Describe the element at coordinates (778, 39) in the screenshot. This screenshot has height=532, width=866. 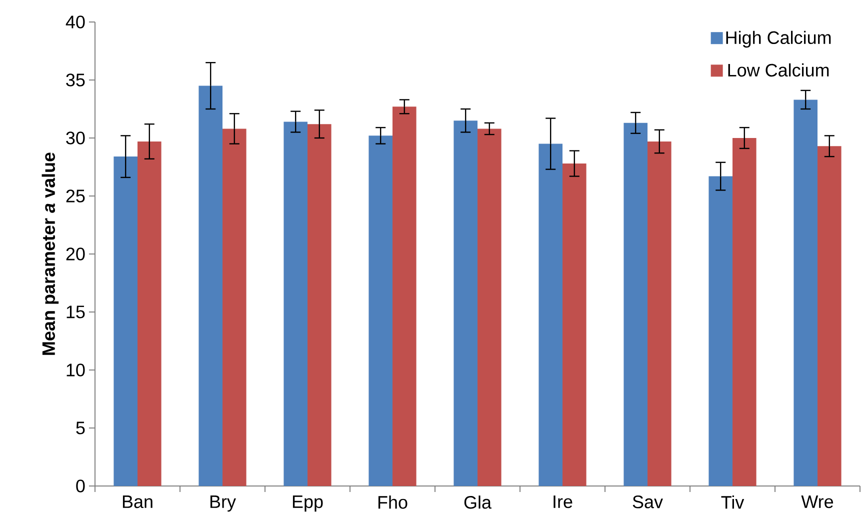
I see `legend-label: High Calcium` at that location.